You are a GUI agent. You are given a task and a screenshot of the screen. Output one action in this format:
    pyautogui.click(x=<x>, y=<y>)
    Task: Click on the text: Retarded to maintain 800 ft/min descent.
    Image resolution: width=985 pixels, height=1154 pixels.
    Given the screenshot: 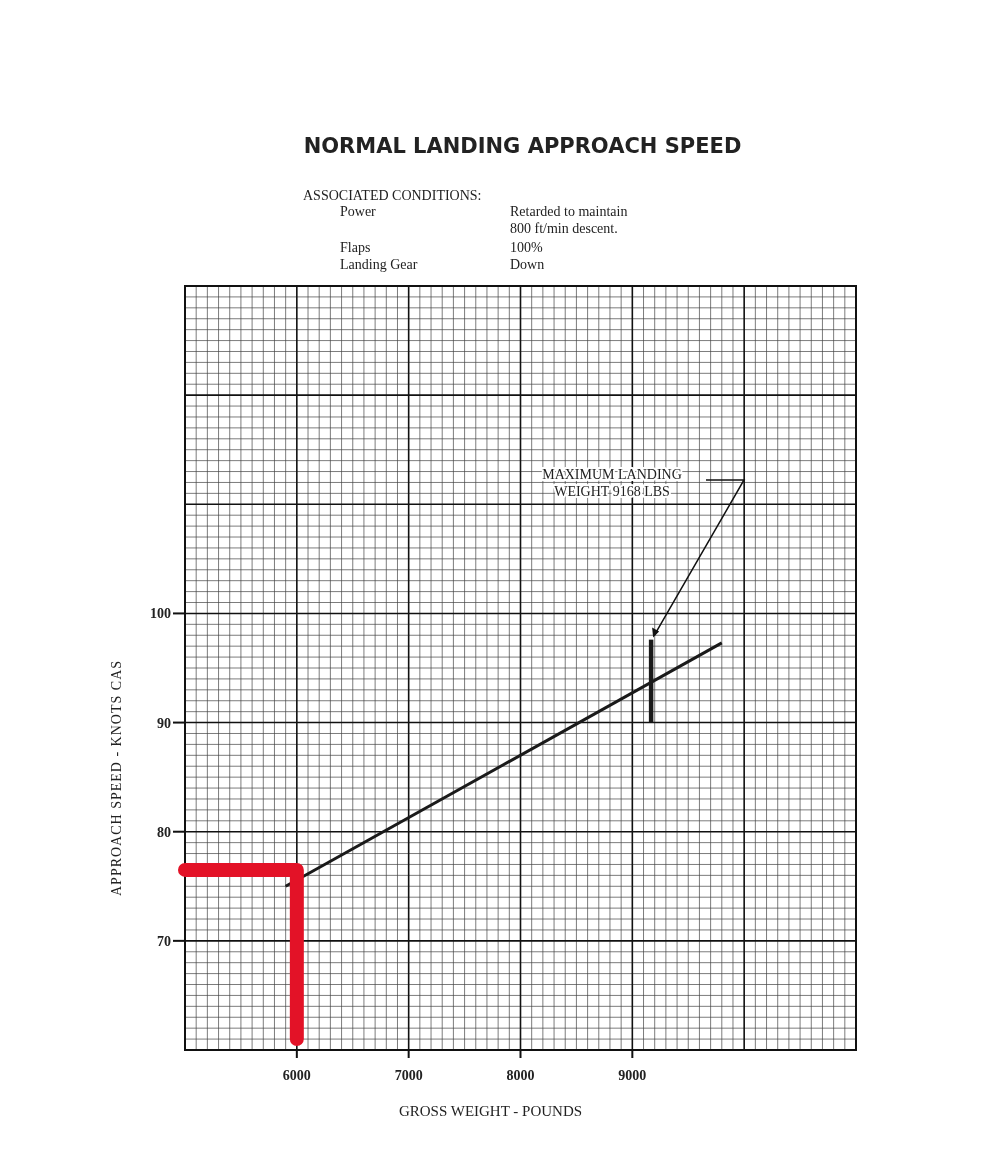 What is the action you would take?
    pyautogui.click(x=569, y=220)
    